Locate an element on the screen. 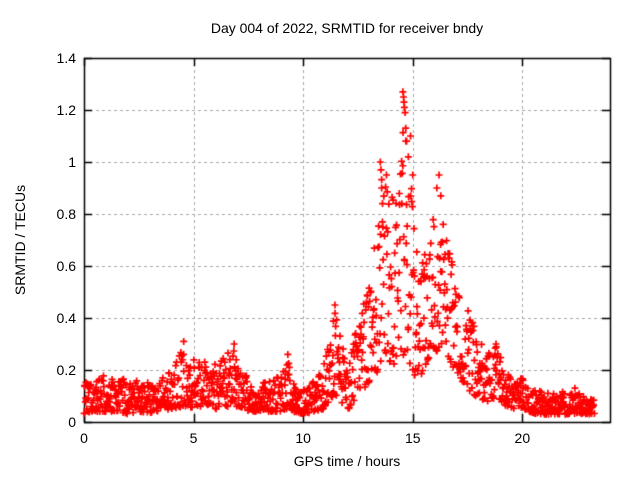 This screenshot has height=480, width=640. y-tick-label: 1 is located at coordinates (72, 162).